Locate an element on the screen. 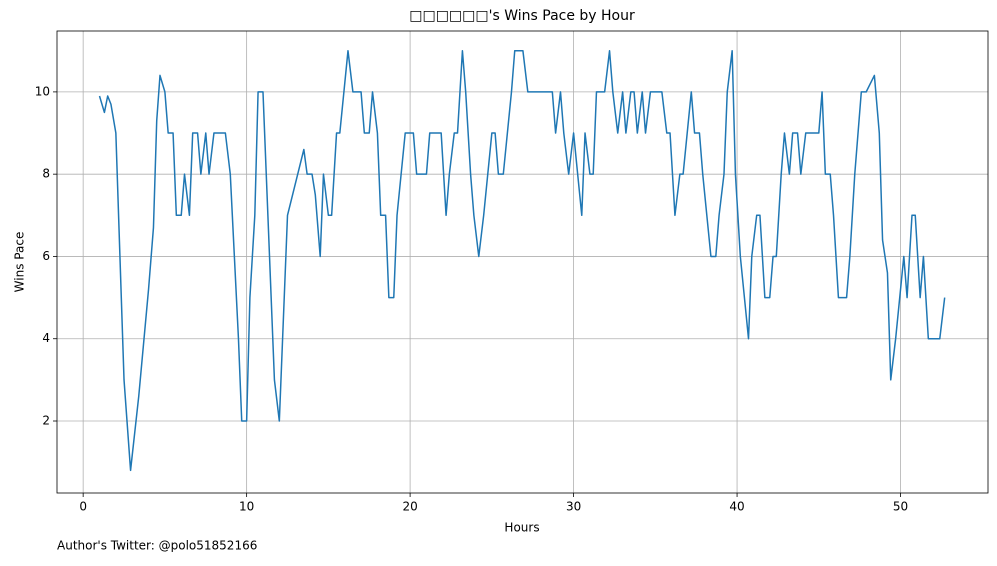 The width and height of the screenshot is (997, 566). x-tick-label: 40 is located at coordinates (736, 507).